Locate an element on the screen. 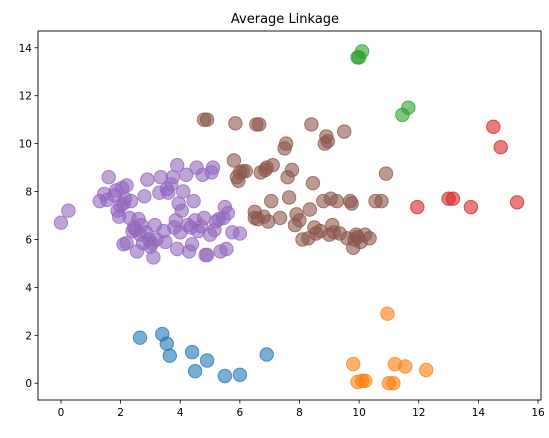 The height and width of the screenshot is (438, 549). y-axis-ticks: 0 2 4 6 8 10 12 14 is located at coordinates (28, 216).